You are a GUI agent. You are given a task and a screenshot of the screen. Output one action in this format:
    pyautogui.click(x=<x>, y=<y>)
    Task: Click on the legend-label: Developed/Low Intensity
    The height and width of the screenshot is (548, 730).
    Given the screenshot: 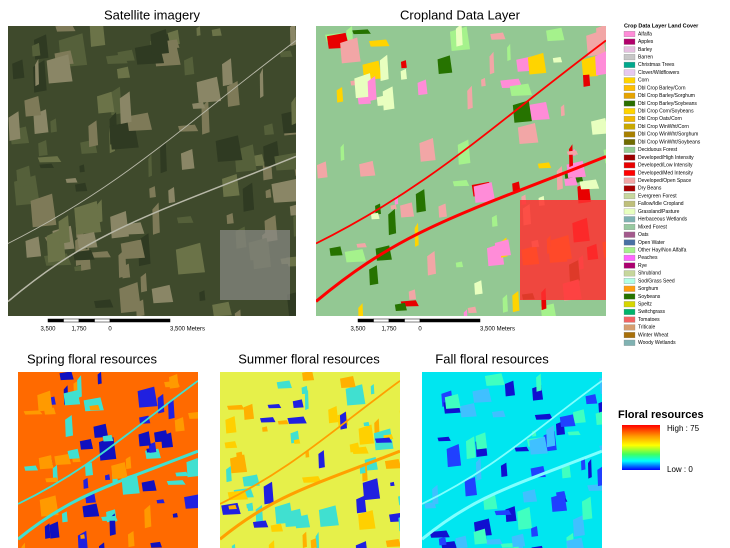 What is the action you would take?
    pyautogui.click(x=665, y=166)
    